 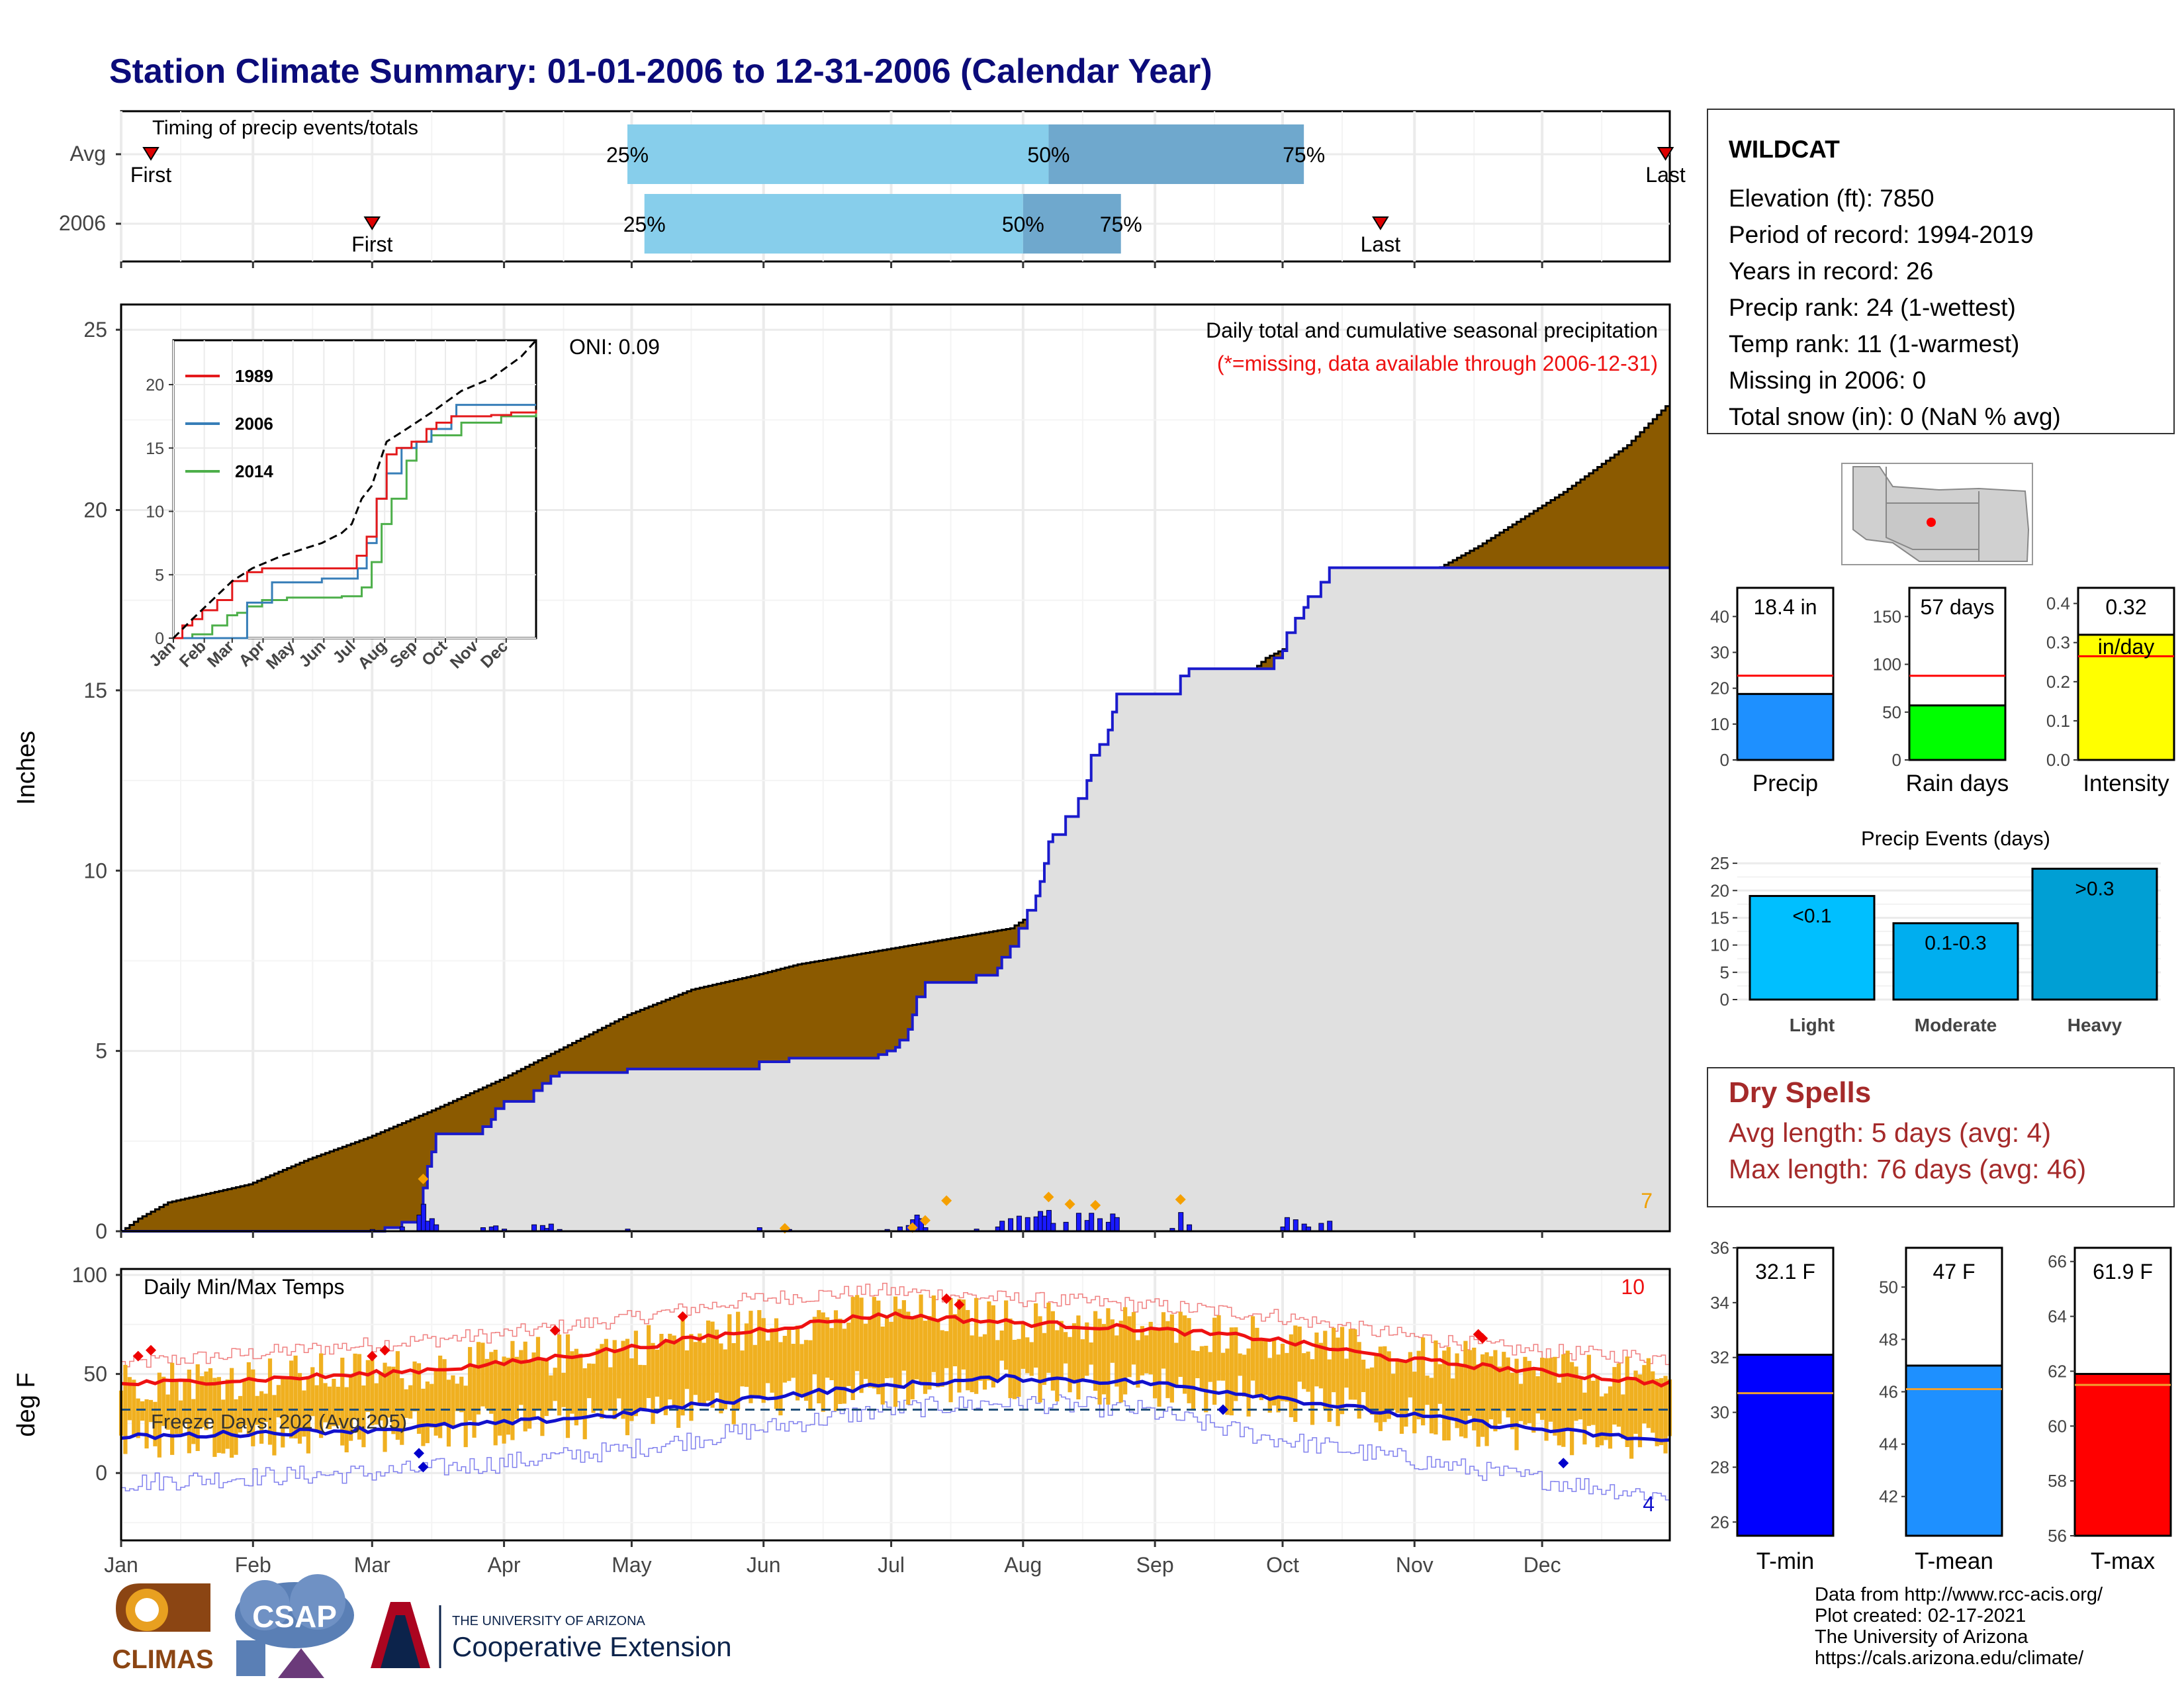 I want to click on station-info-line: Period of record: 1994-2019, so click(x=1881, y=234).